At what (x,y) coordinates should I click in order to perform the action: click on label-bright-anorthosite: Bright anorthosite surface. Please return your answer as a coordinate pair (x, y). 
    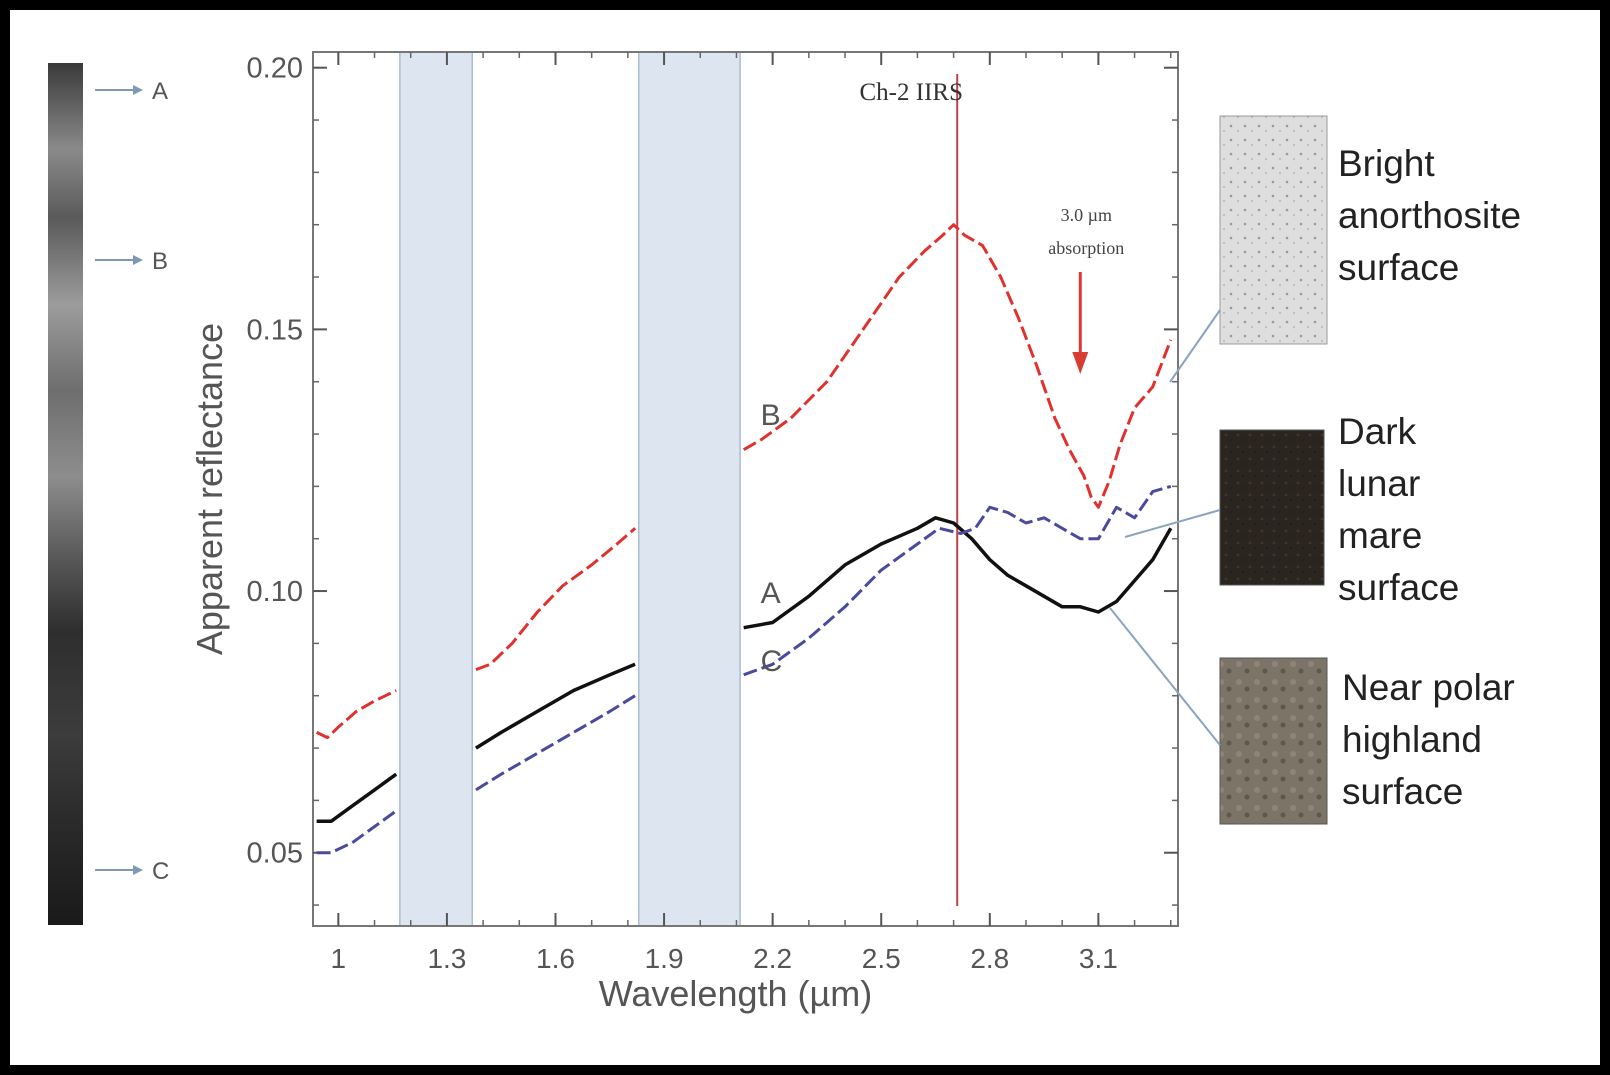
    Looking at the image, I should click on (1429, 216).